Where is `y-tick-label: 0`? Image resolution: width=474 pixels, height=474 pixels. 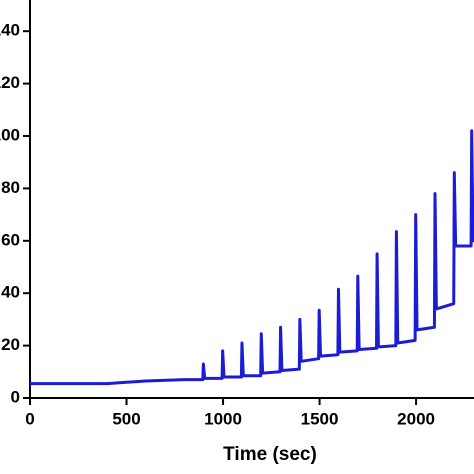
y-tick-label: 0 is located at coordinates (15, 396).